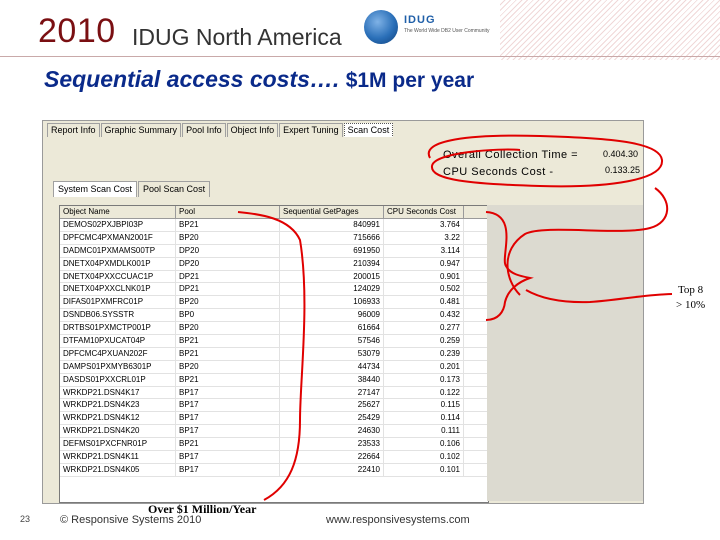 The image size is (720, 540). Describe the element at coordinates (252, 130) in the screenshot. I see `tab-object-info: Object Info` at that location.